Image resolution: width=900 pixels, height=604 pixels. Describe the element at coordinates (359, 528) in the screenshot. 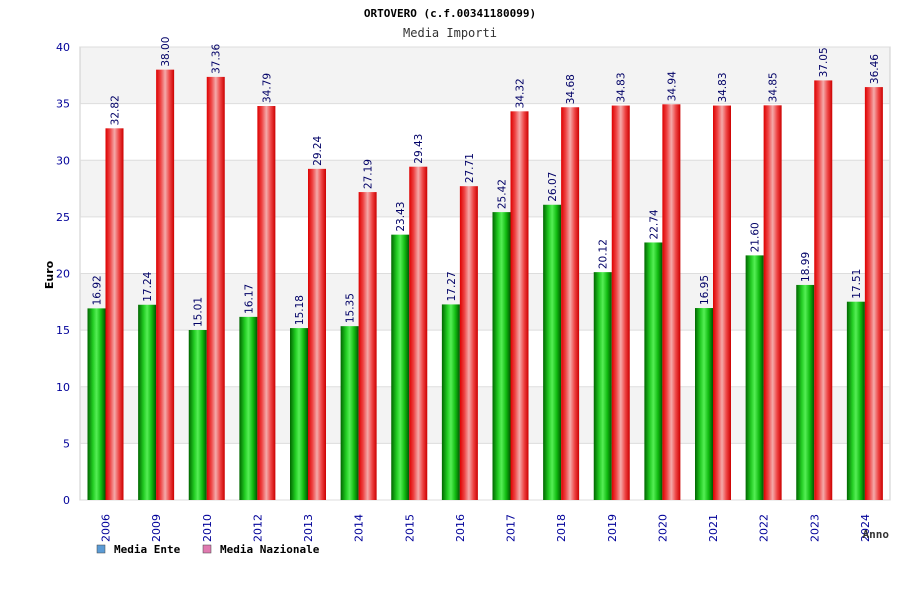

I see `x-tick-label: 2014` at that location.